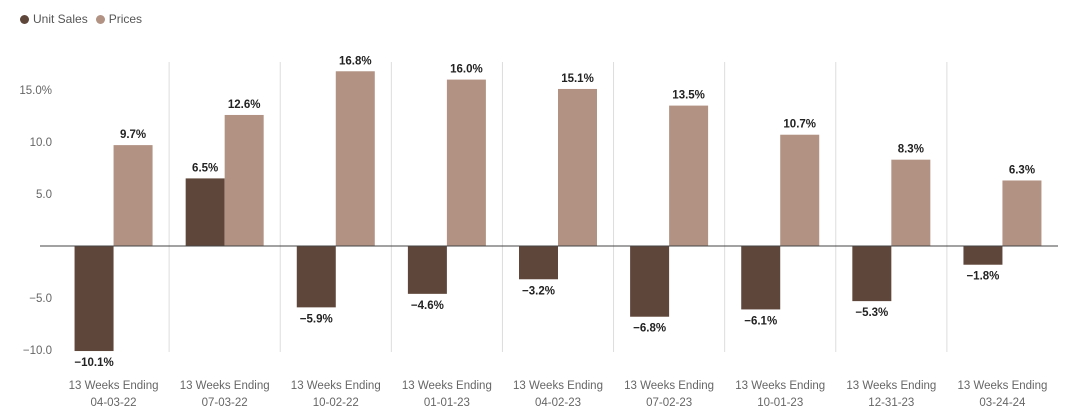 The width and height of the screenshot is (1080, 415). I want to click on y-tick-label: −10.0, so click(37, 351).